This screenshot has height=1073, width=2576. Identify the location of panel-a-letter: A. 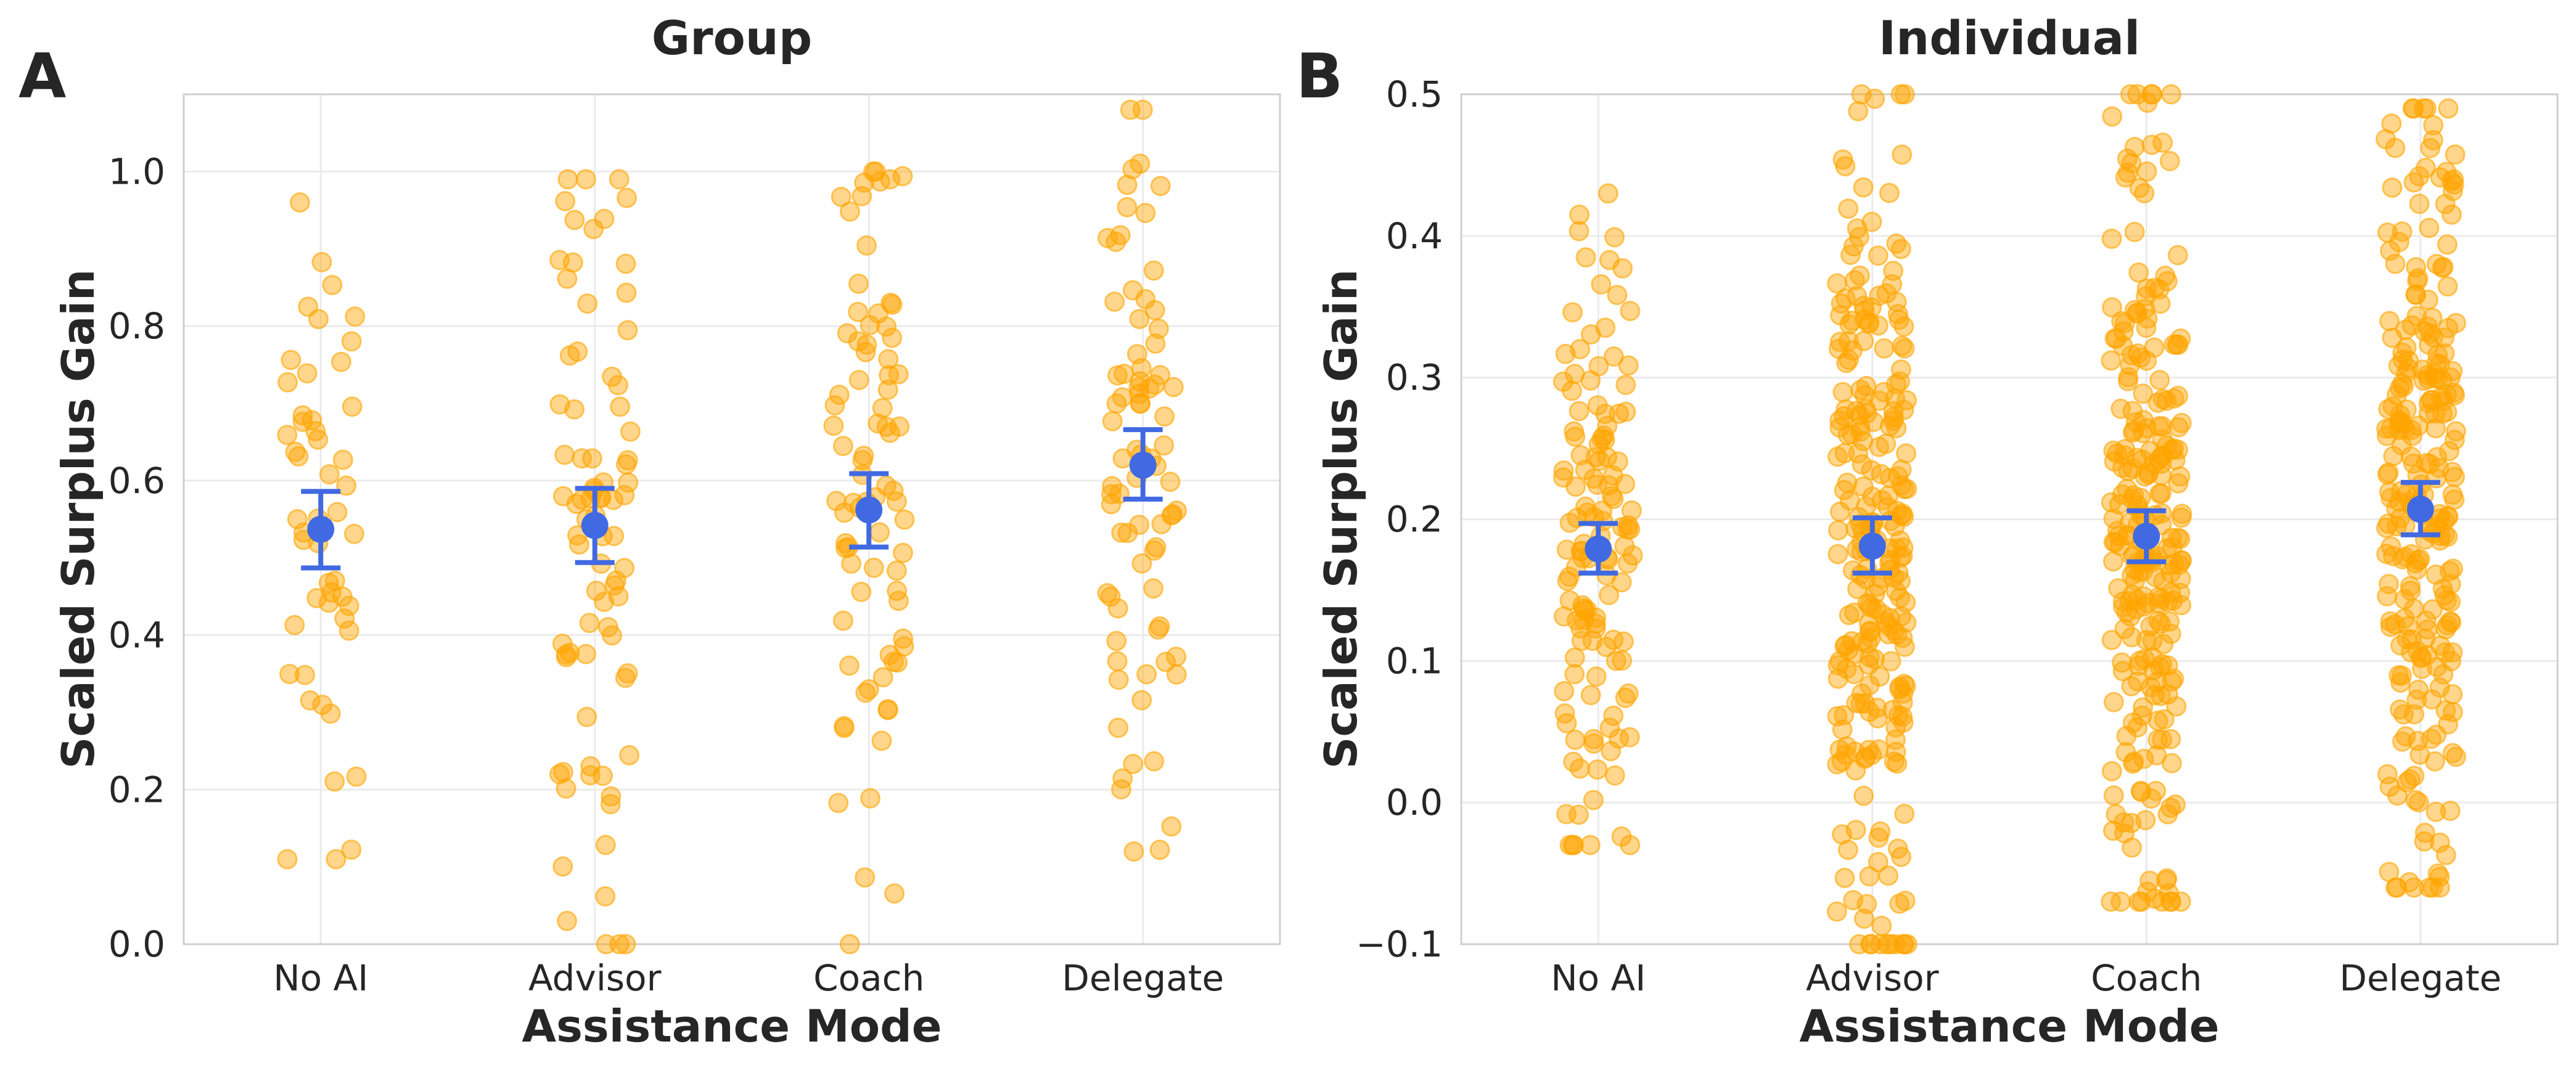
(42, 76).